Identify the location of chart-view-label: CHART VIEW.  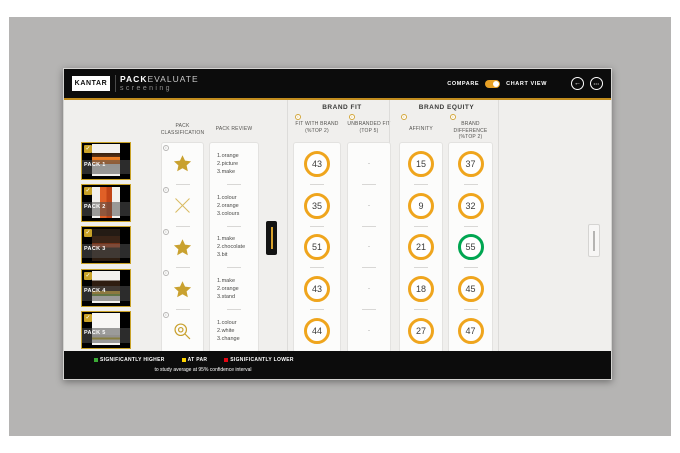
(526, 83).